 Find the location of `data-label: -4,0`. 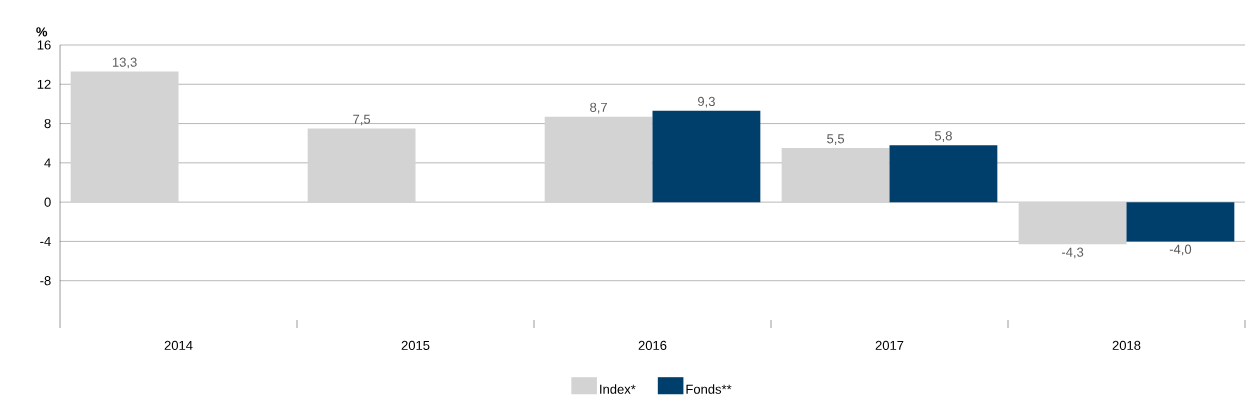

data-label: -4,0 is located at coordinates (1180, 250).